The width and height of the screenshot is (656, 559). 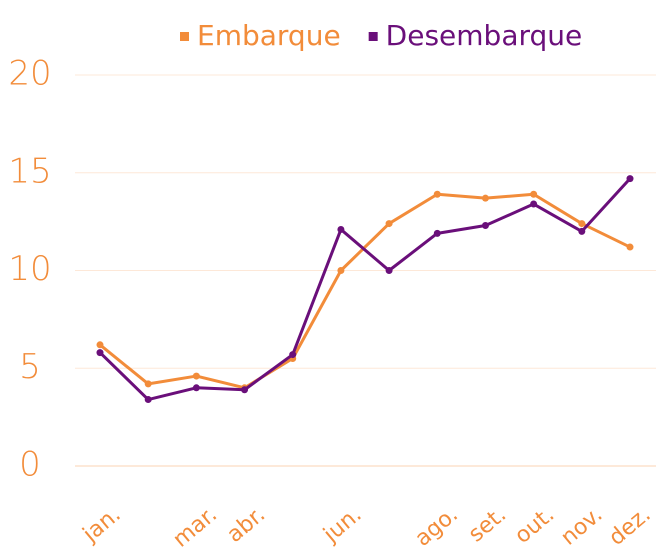 I want to click on x-tick-label: jun., so click(x=342, y=525).